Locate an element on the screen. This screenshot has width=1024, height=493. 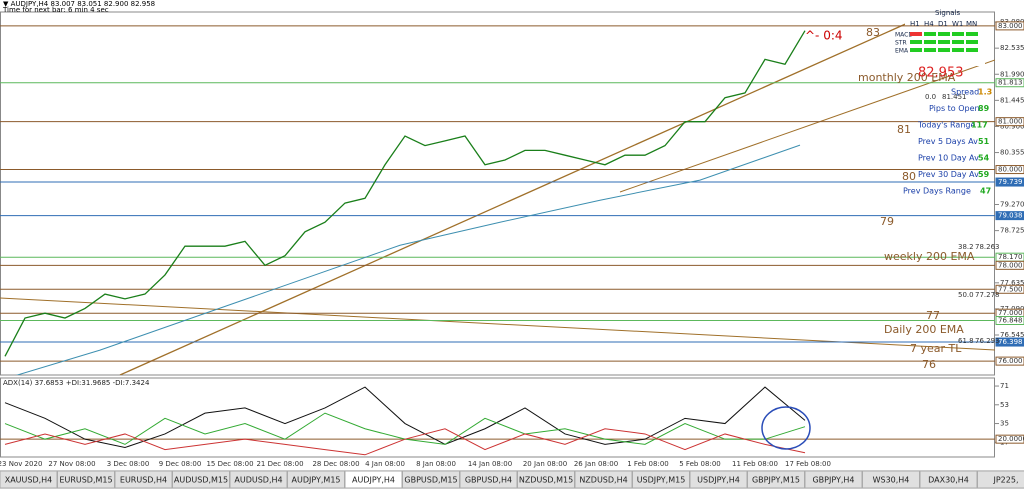
tab-label: EURUSD,H4 is located at coordinates (143, 480).